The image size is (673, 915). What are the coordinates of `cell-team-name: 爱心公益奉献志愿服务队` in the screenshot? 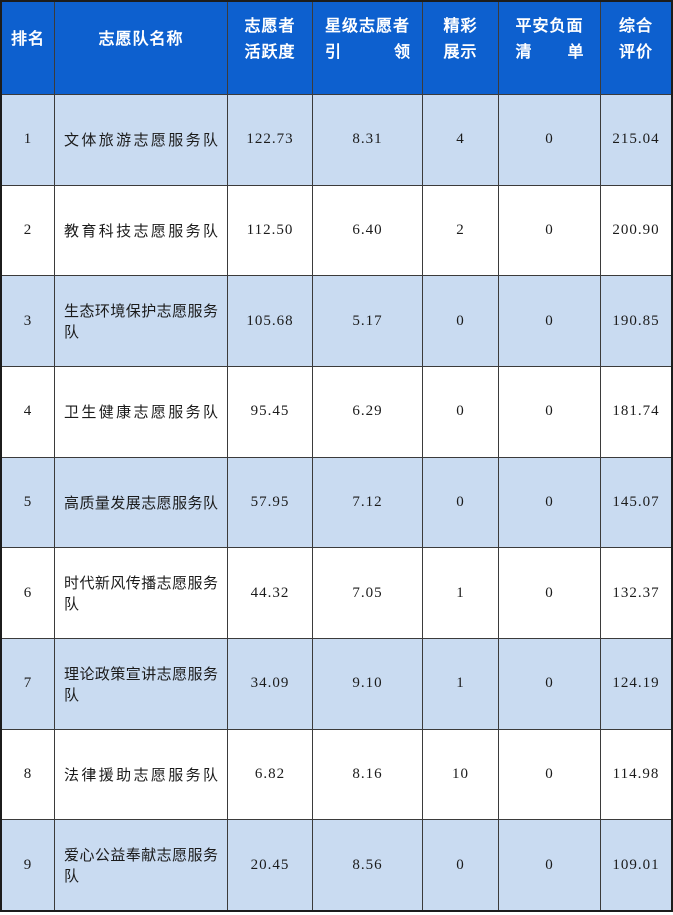 It's located at (141, 865).